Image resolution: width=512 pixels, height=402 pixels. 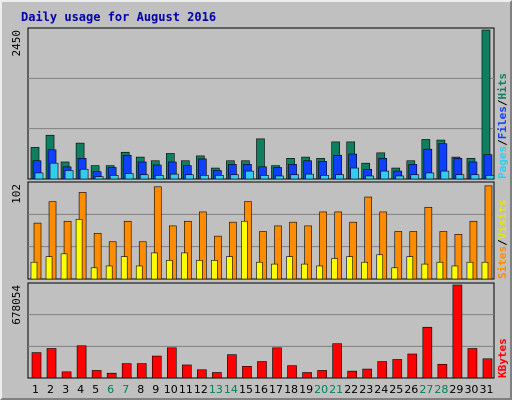 I want to click on x-tick-label-31: 31, so click(x=486, y=389).